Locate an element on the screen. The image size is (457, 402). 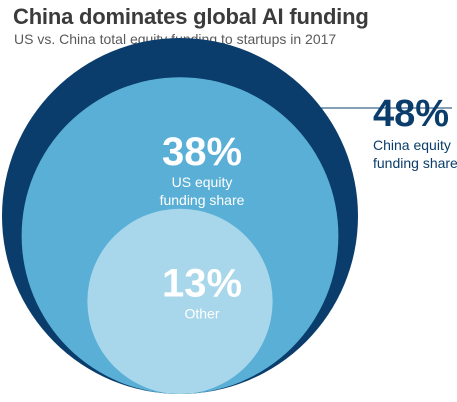
chart-title: China dominates global AI funding is located at coordinates (191, 16).